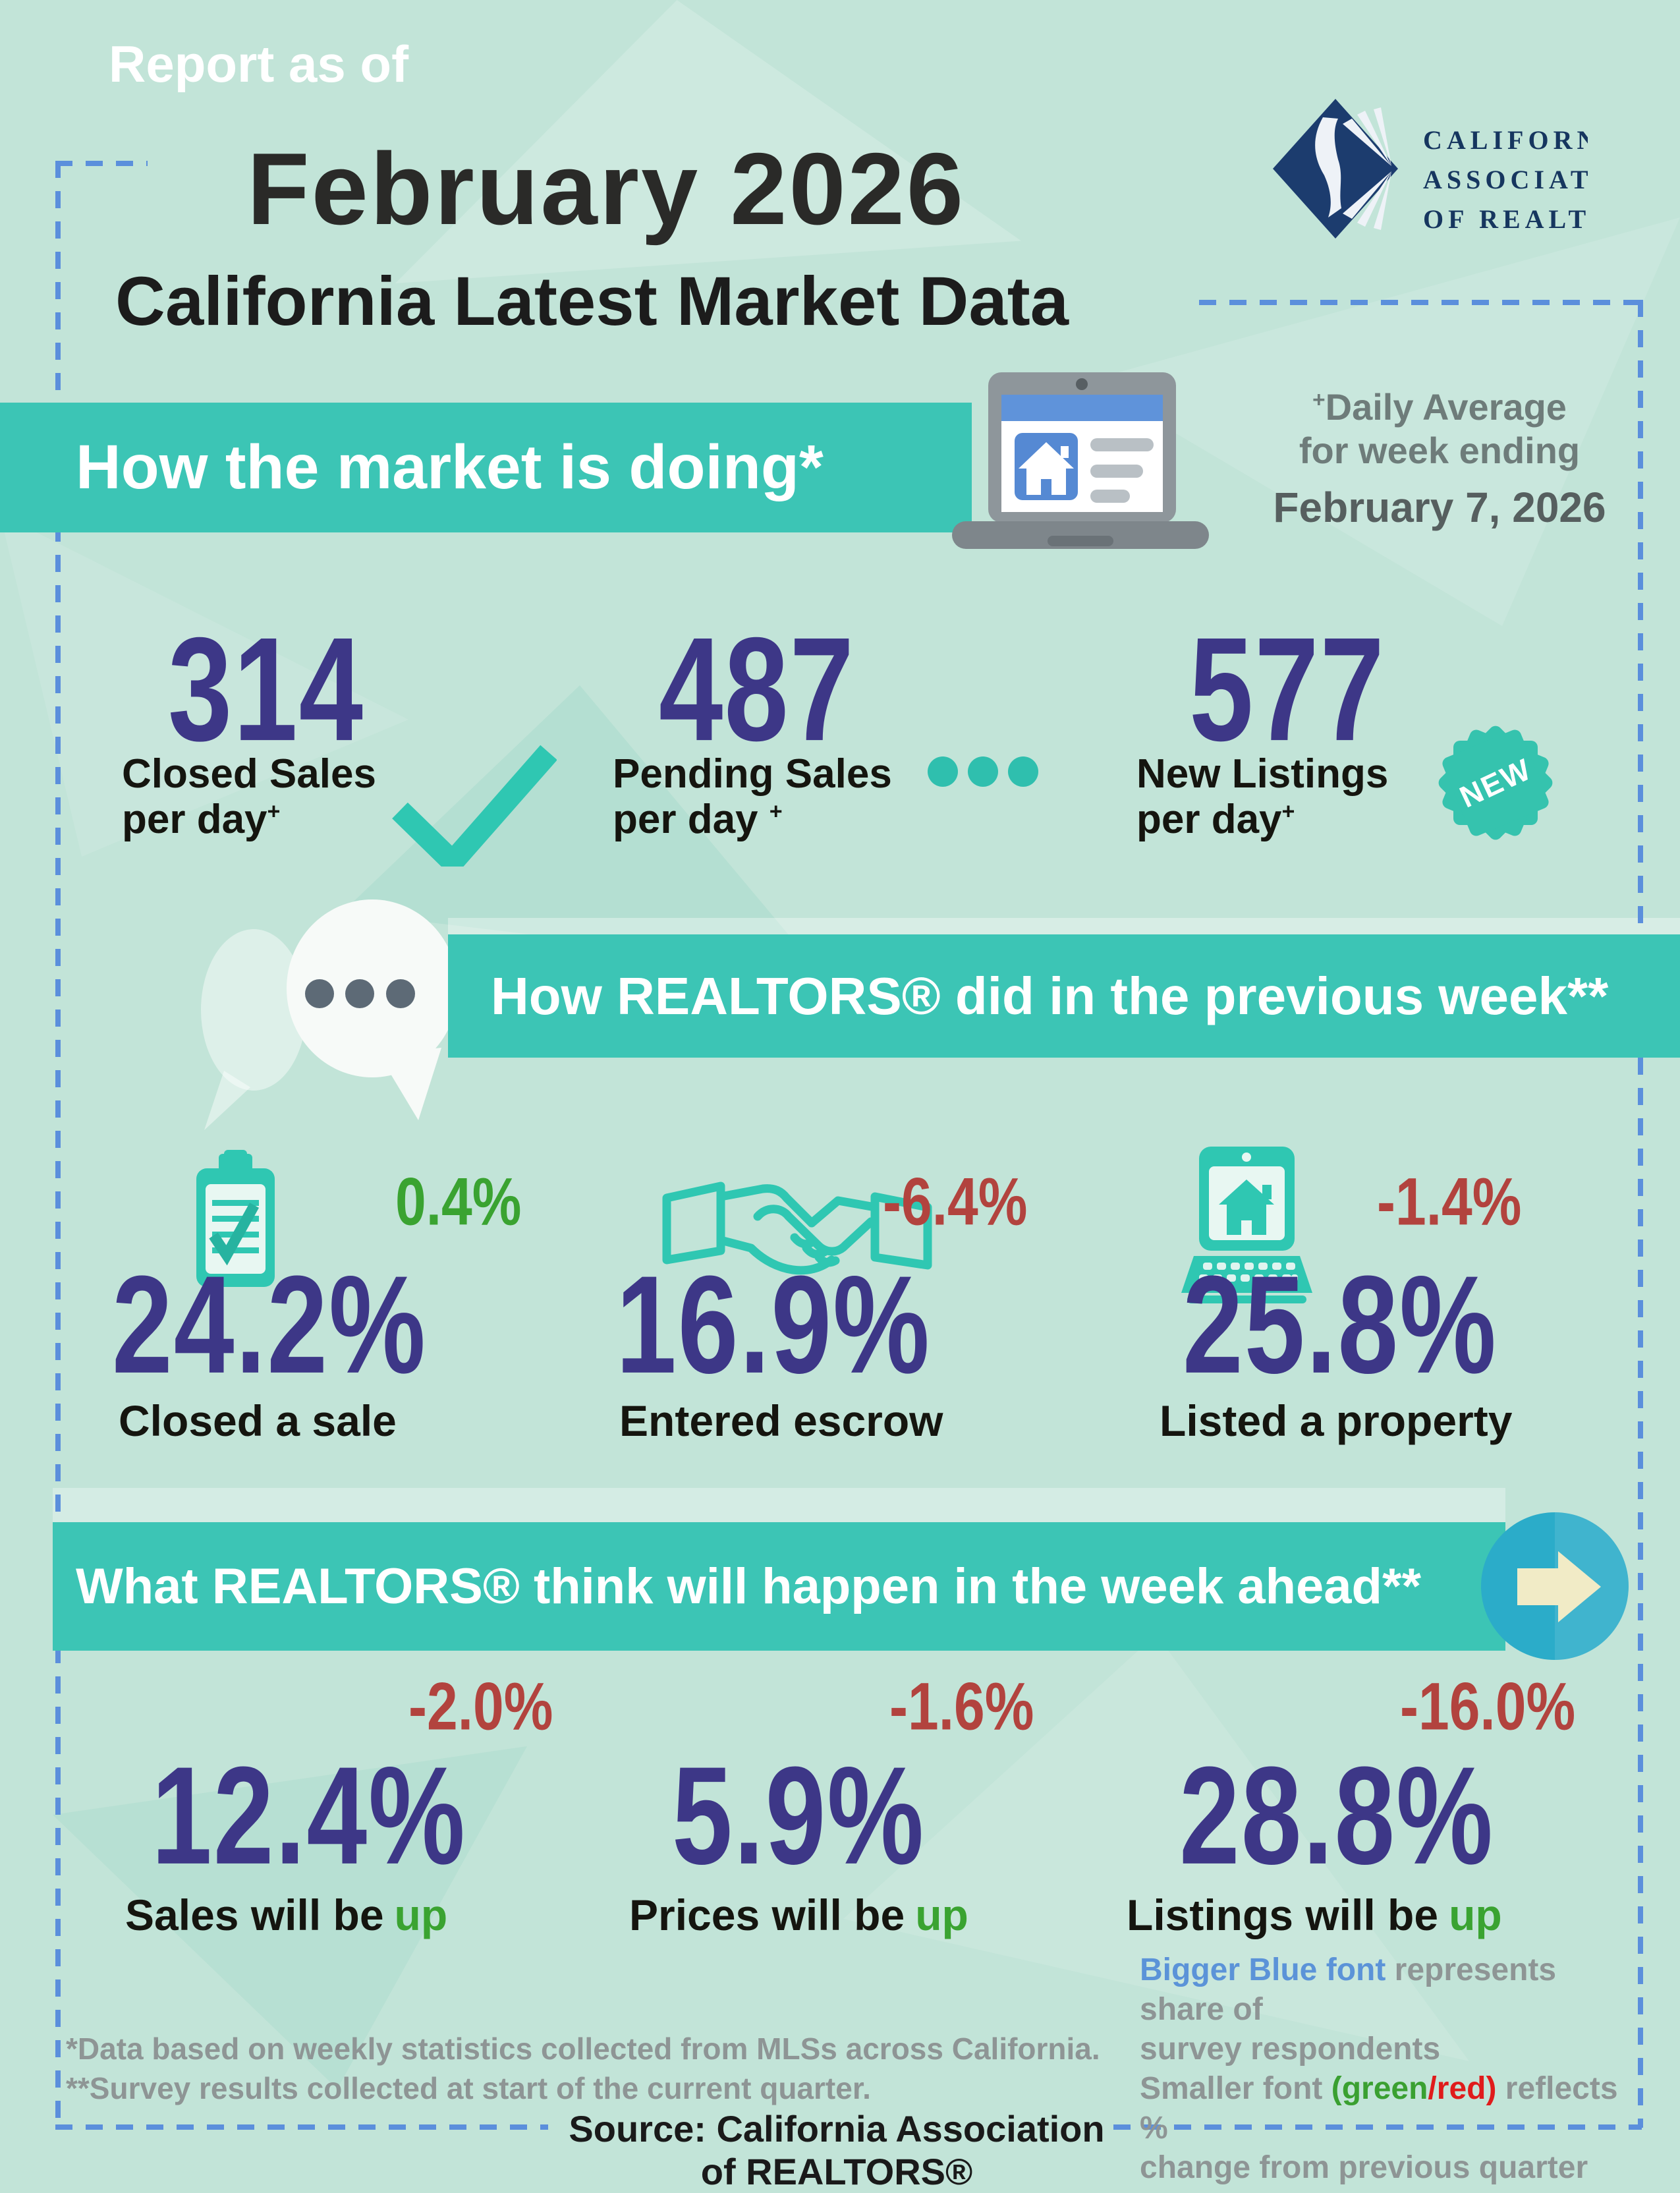 The width and height of the screenshot is (1680, 2193). I want to click on listed-property-change: -1.4%, so click(1449, 1201).